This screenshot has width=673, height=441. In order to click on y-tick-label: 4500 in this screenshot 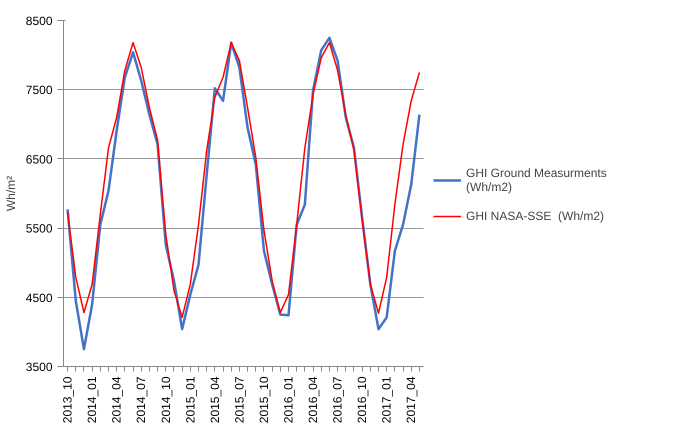, I will do `click(39, 297)`.